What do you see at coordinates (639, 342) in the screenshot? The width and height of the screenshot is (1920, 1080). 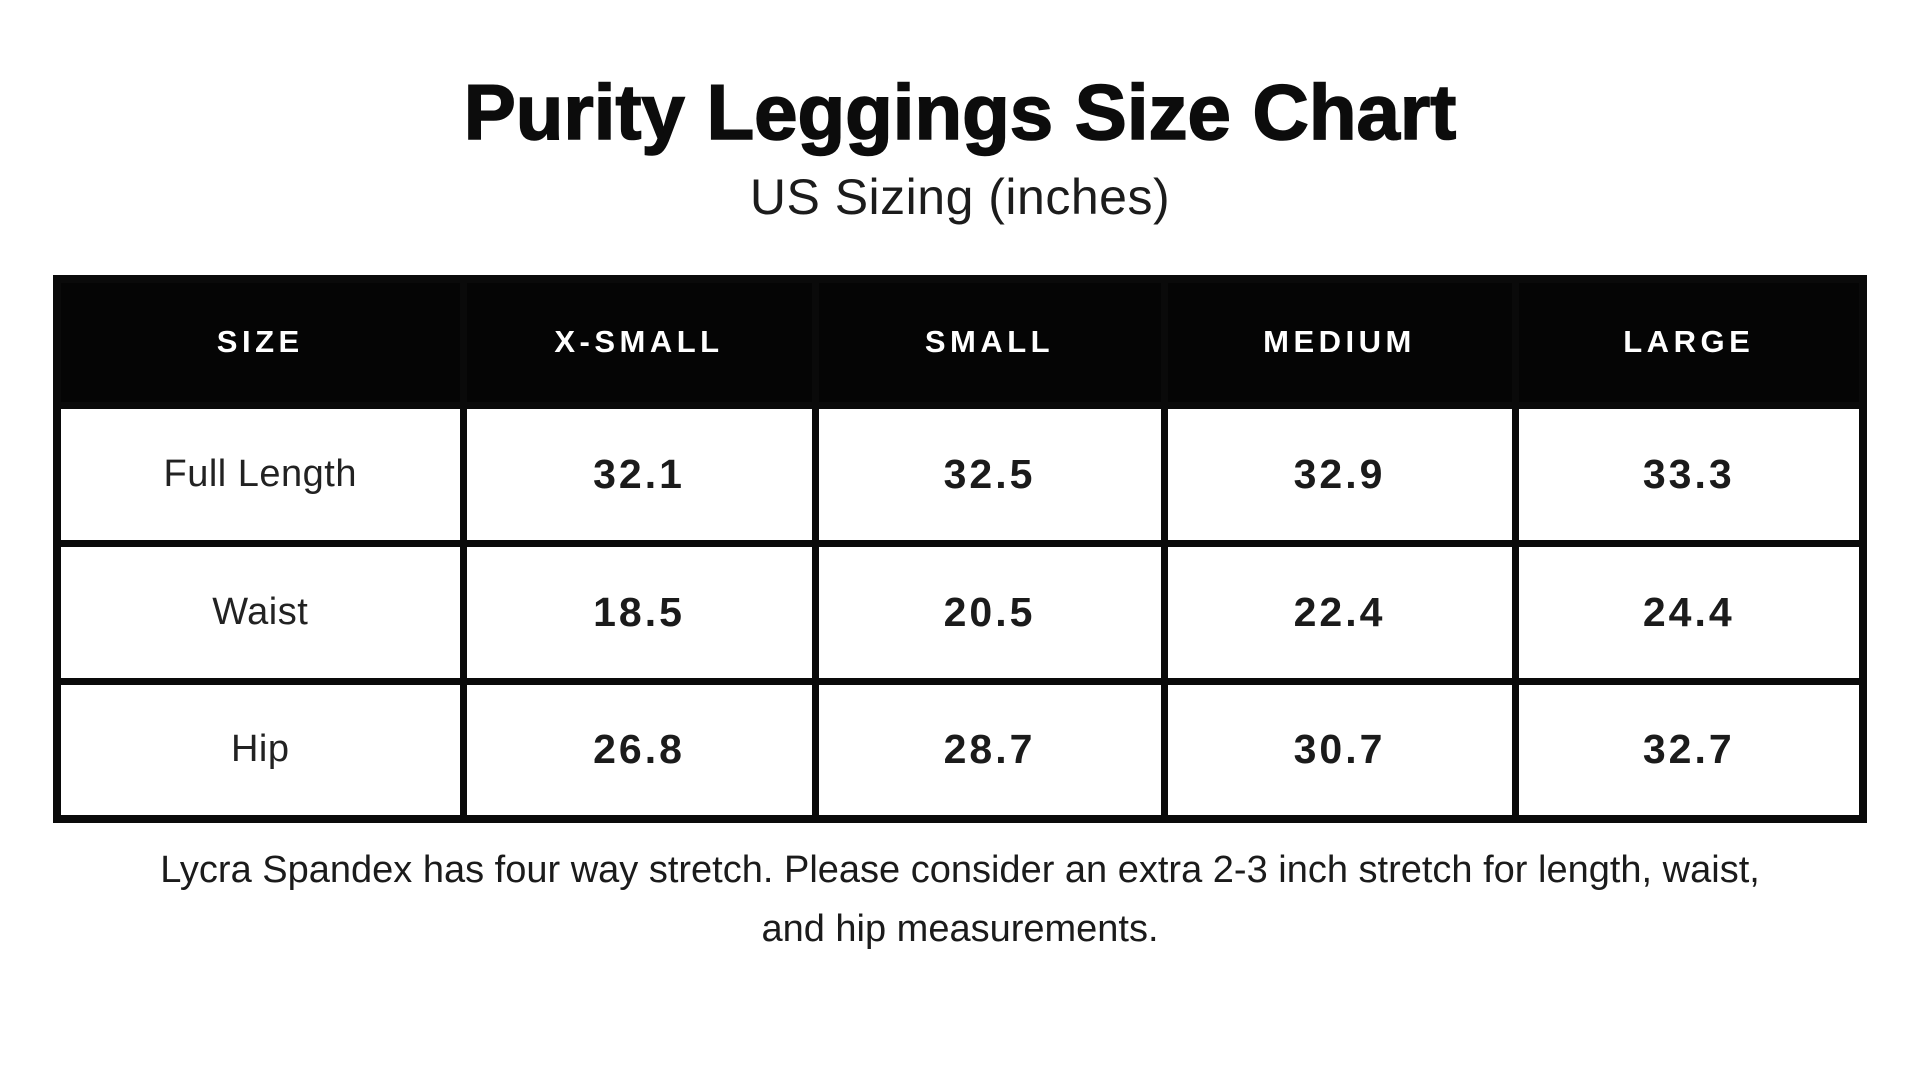 I see `column-header-x-small: X-SMALL` at bounding box center [639, 342].